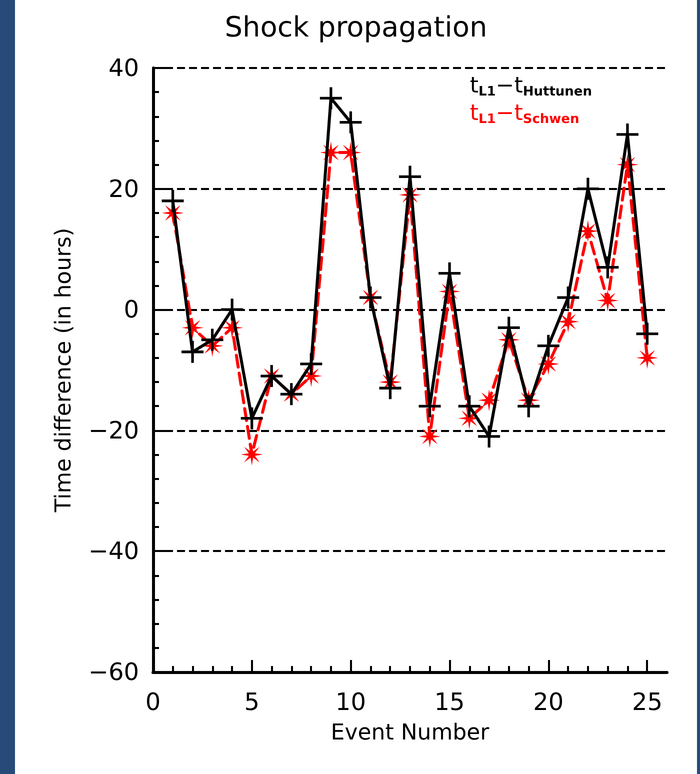 This screenshot has width=700, height=774. Describe the element at coordinates (410, 733) in the screenshot. I see `x-axis-title: Event Number` at that location.